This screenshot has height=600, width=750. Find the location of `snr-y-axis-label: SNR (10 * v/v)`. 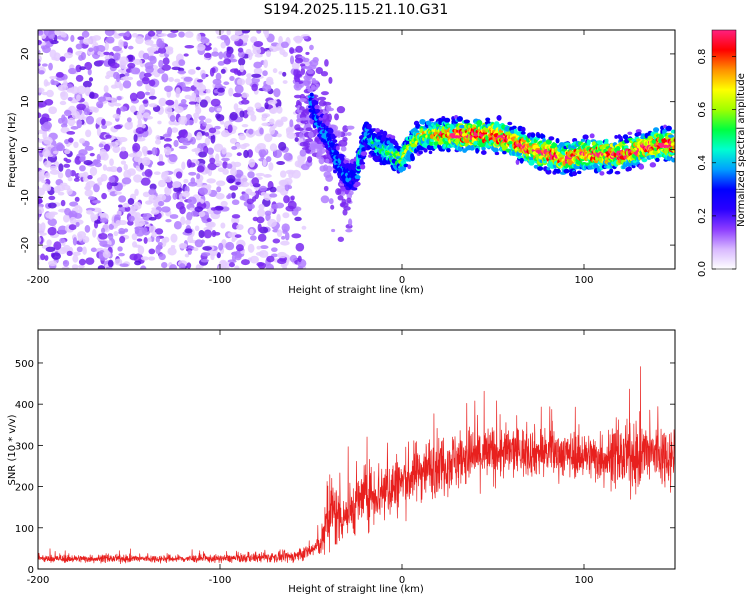

snr-y-axis-label: SNR (10 * v/v) is located at coordinates (12, 449).